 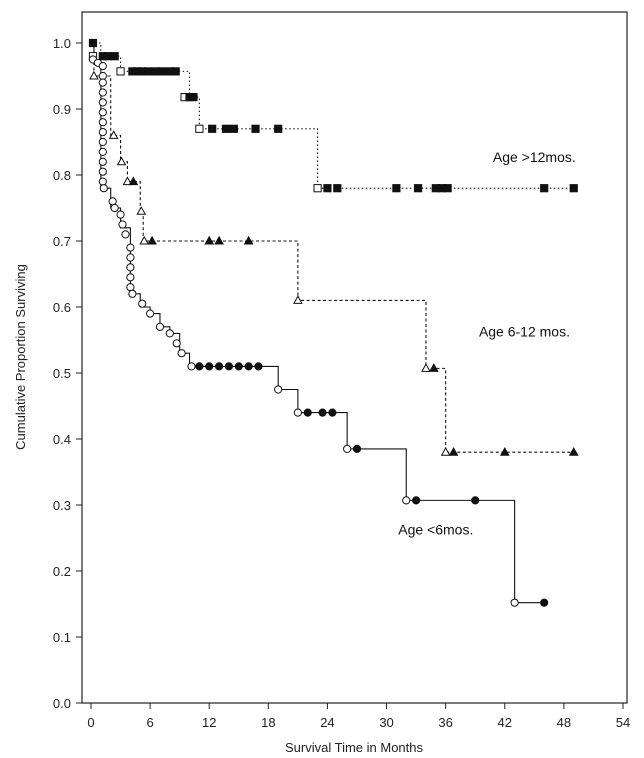 I want to click on x-tick-label: 48, so click(x=564, y=722).